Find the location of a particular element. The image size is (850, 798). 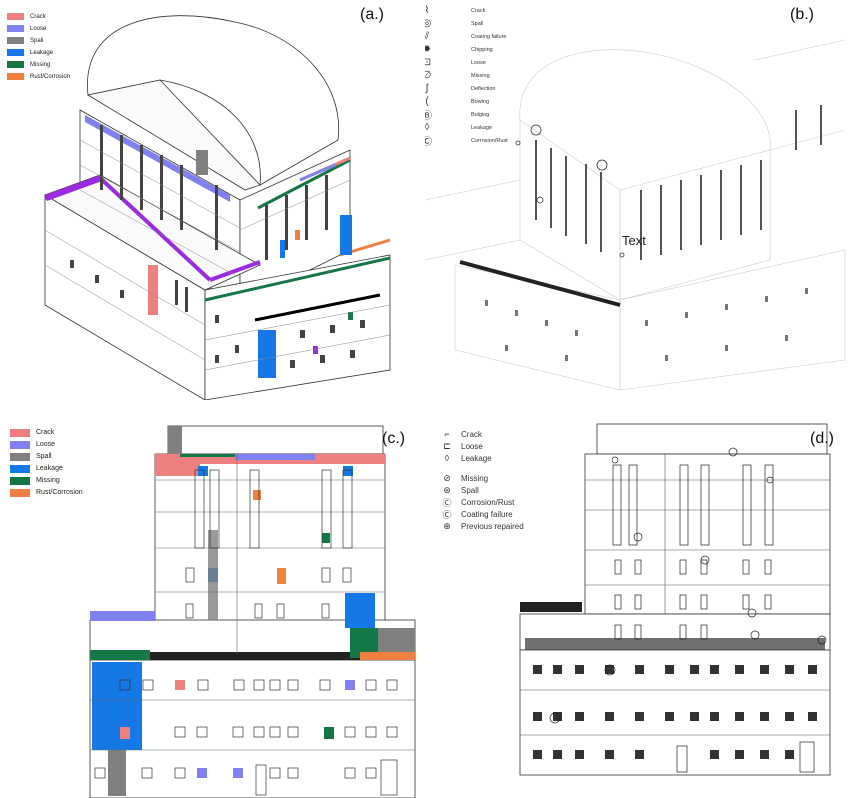

panel-label-a: (a.) is located at coordinates (372, 14).